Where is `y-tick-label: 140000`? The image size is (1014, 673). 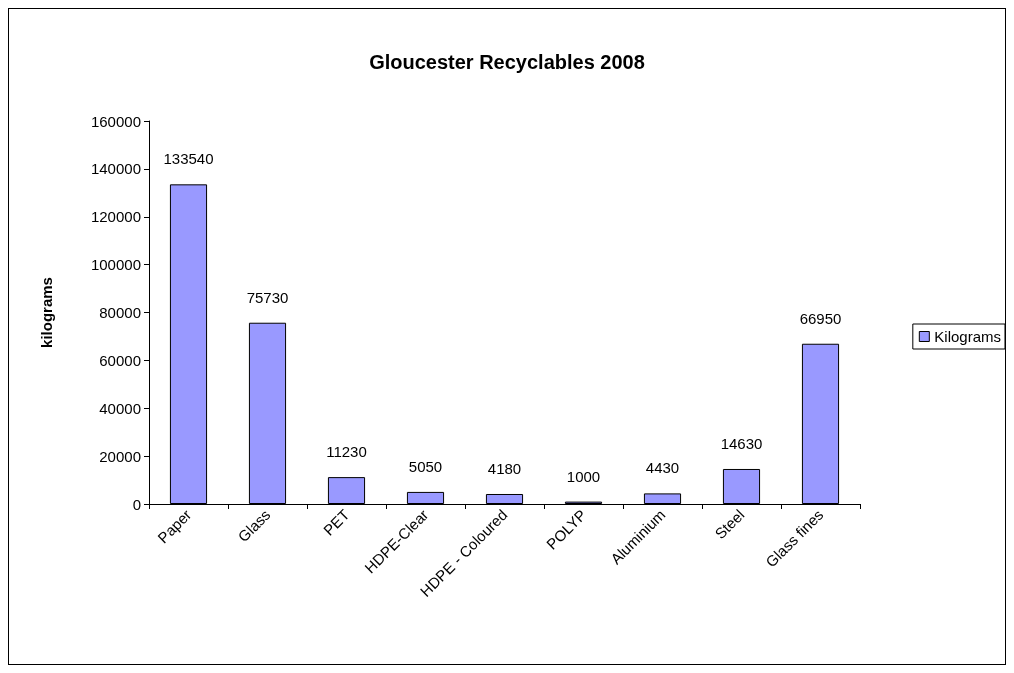
y-tick-label: 140000 is located at coordinates (115, 169).